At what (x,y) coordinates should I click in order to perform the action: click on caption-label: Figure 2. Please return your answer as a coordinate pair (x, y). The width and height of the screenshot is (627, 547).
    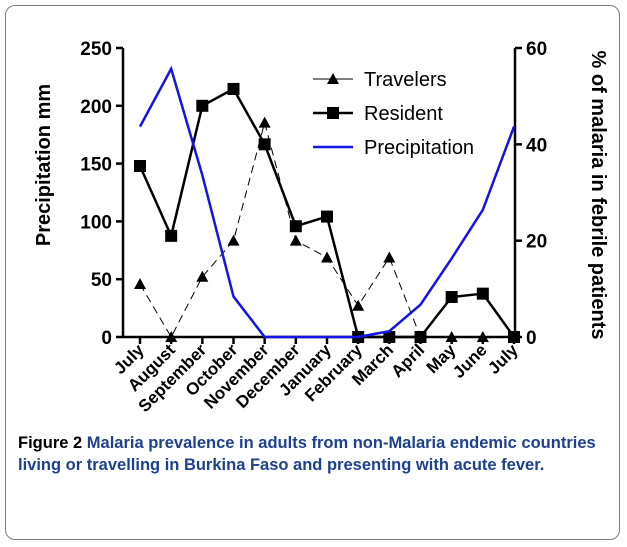
    Looking at the image, I should click on (50, 443).